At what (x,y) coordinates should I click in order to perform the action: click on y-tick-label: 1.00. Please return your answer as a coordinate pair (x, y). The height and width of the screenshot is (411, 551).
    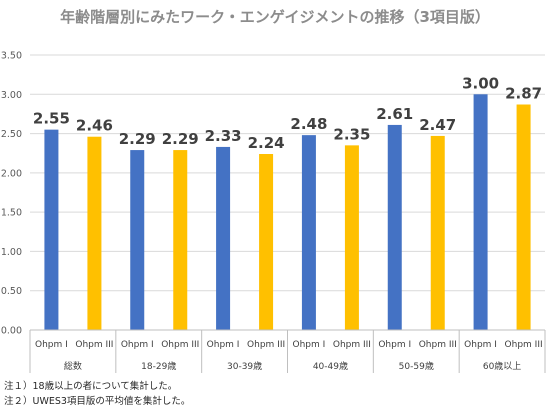
    Looking at the image, I should click on (11, 252).